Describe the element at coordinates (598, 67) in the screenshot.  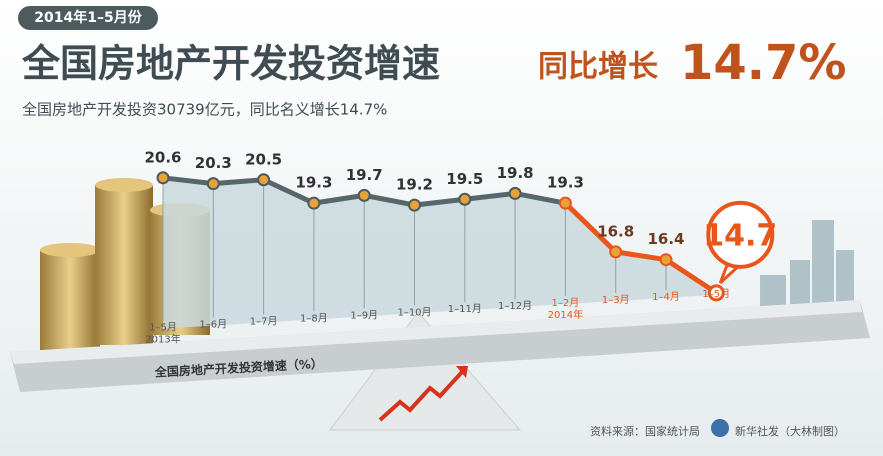
I see `highlight-prefix: 同比增长` at that location.